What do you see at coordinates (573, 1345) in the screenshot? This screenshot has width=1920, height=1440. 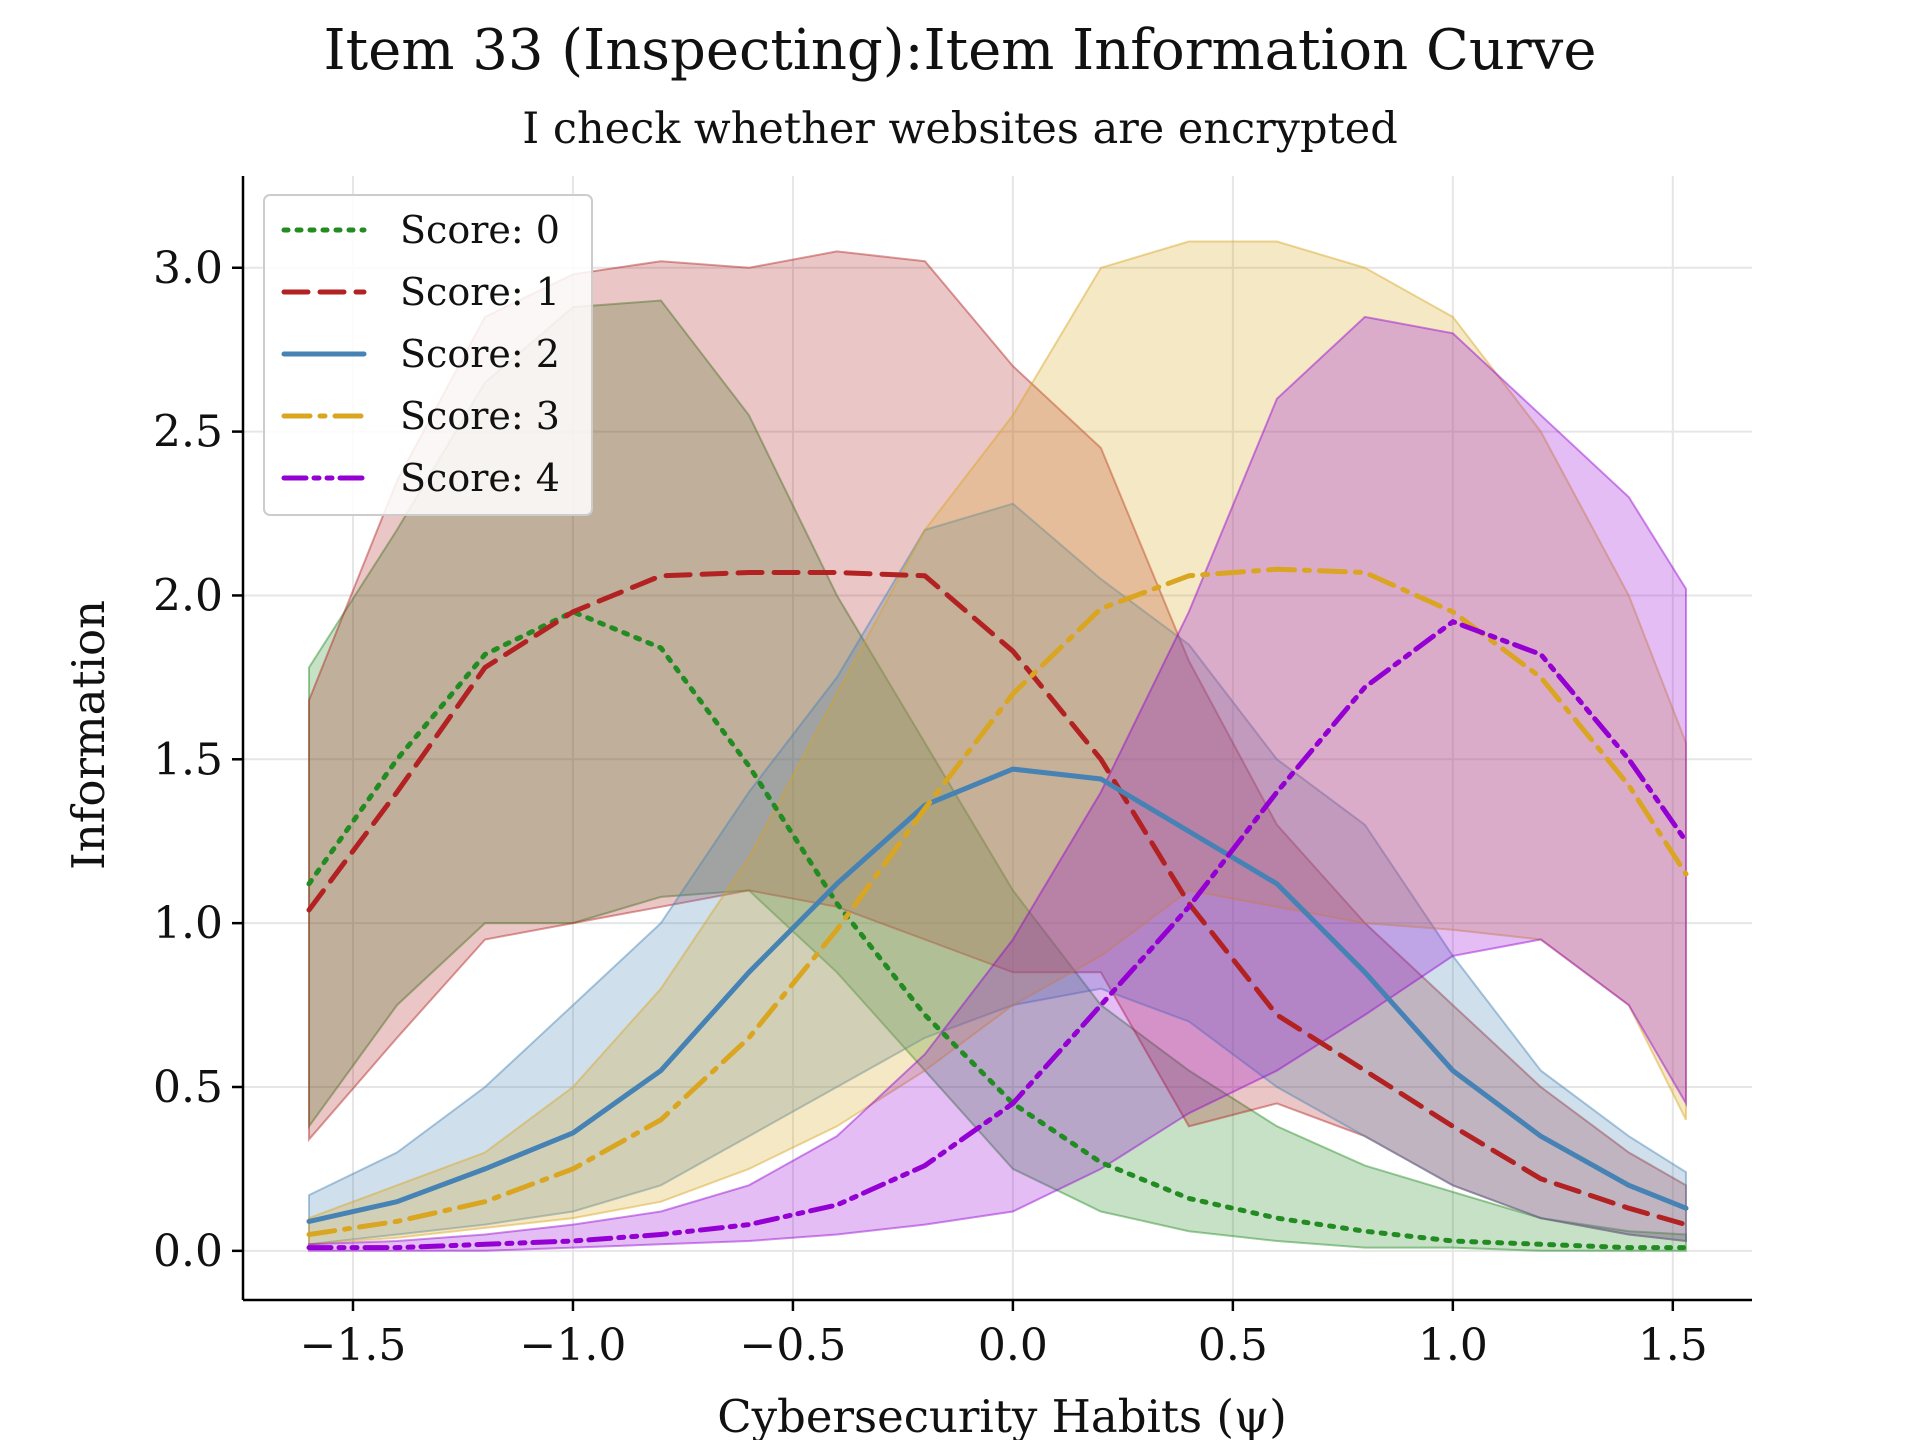 I see `x-tick-label: −1.0` at bounding box center [573, 1345].